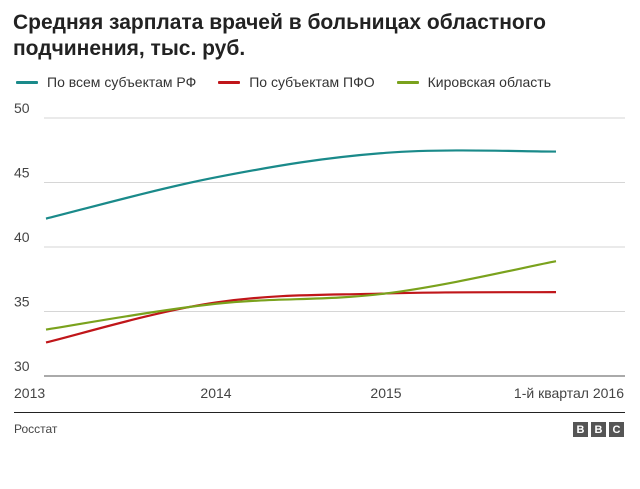  I want to click on y-tick-label: 50, so click(22, 108).